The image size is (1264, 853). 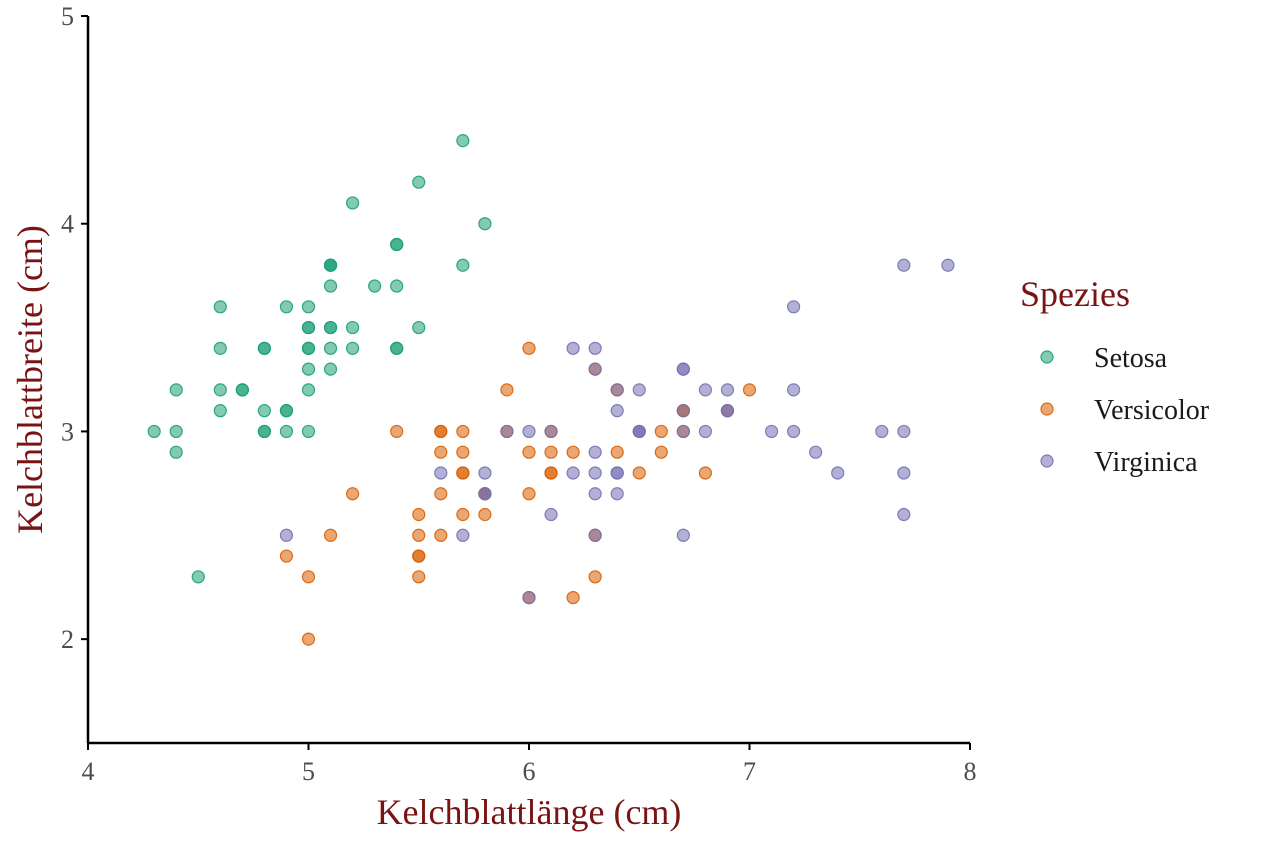 I want to click on y-tick-label: 5, so click(x=67, y=16).